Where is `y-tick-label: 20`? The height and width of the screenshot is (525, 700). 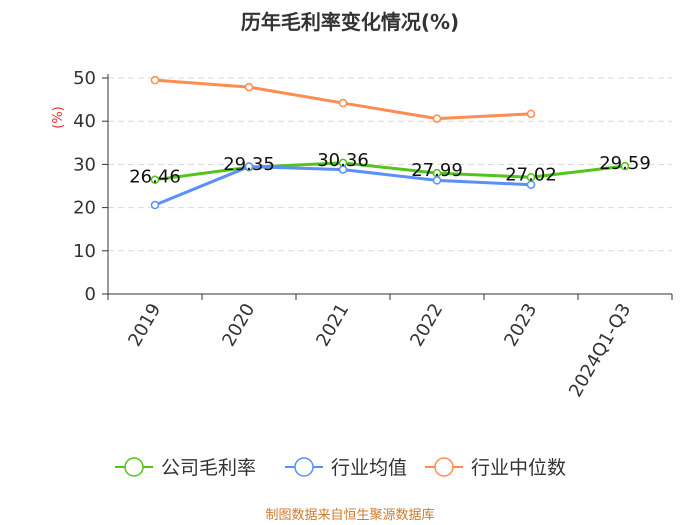
y-tick-label: 20 is located at coordinates (84, 208).